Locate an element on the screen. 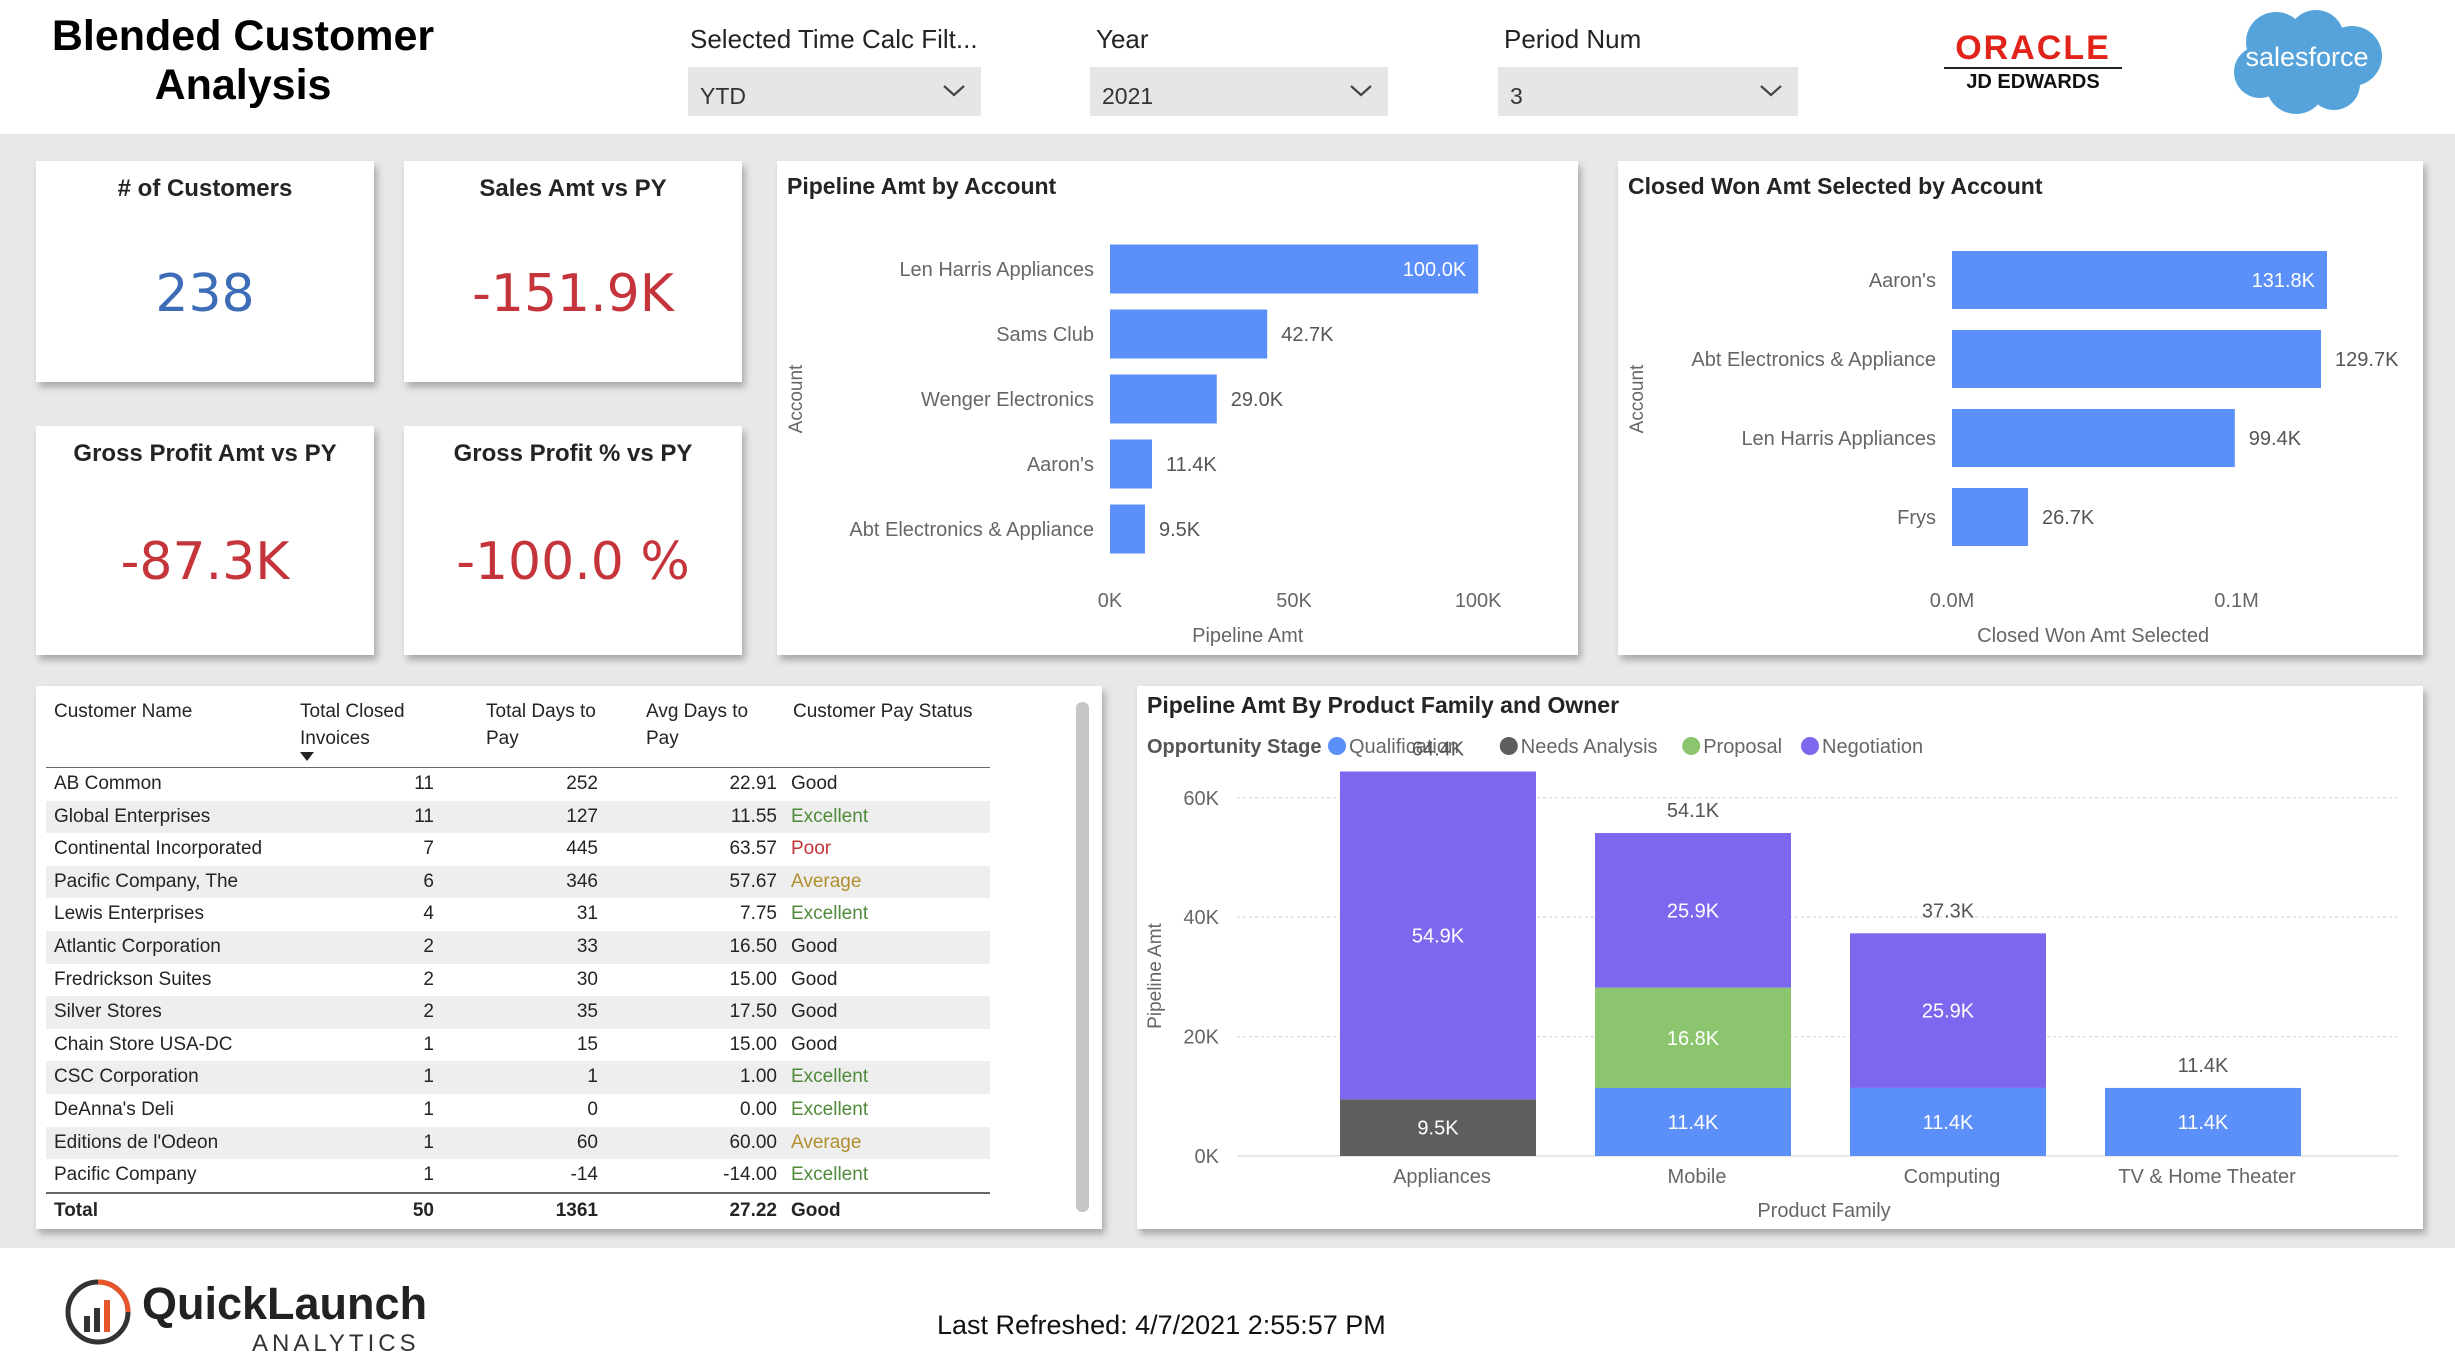  table-scrollbar is located at coordinates (1082, 957).